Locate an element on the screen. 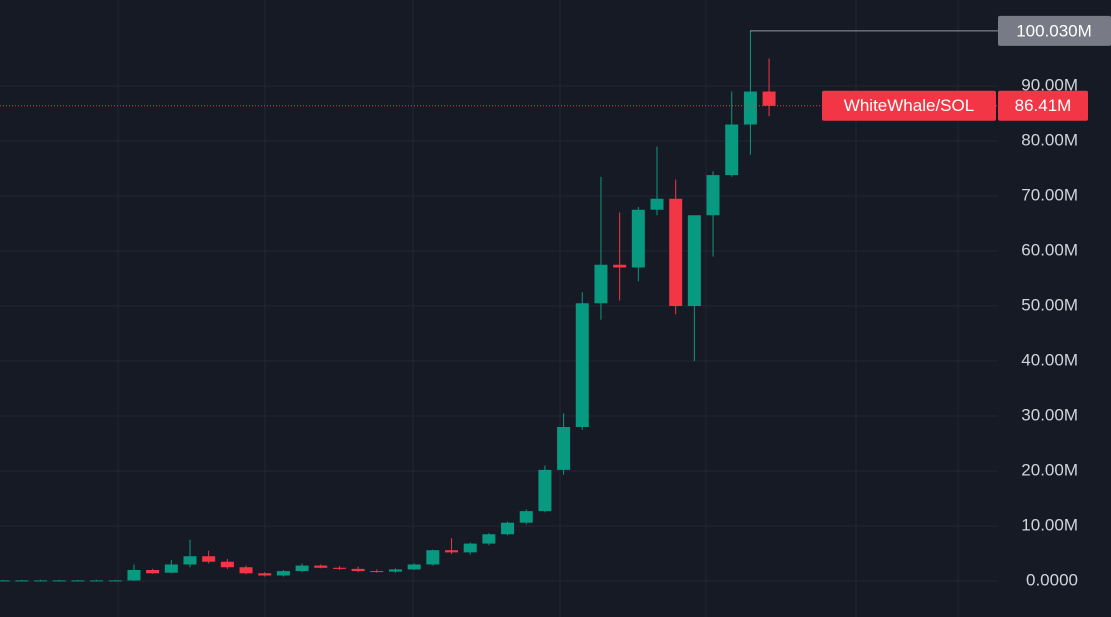  last-price-box is located at coordinates (1043, 105).